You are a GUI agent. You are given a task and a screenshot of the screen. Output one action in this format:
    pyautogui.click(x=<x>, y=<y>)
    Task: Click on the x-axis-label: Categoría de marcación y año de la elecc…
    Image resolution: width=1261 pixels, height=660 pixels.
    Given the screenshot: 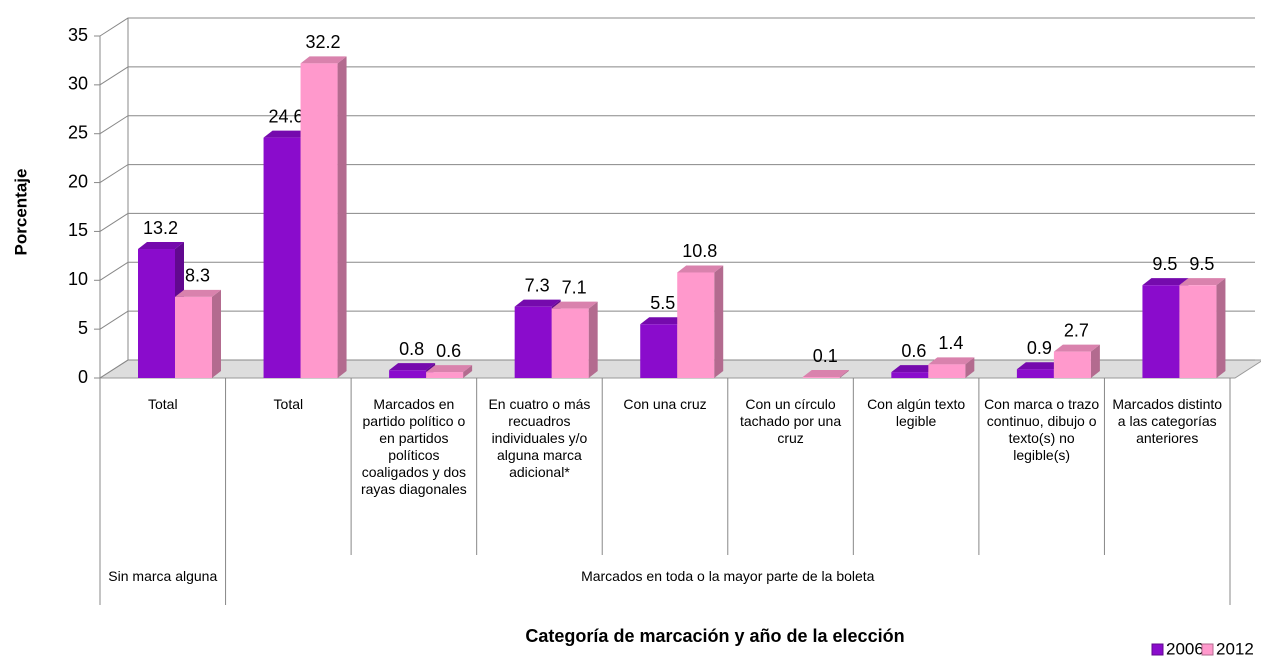 What is the action you would take?
    pyautogui.click(x=714, y=636)
    